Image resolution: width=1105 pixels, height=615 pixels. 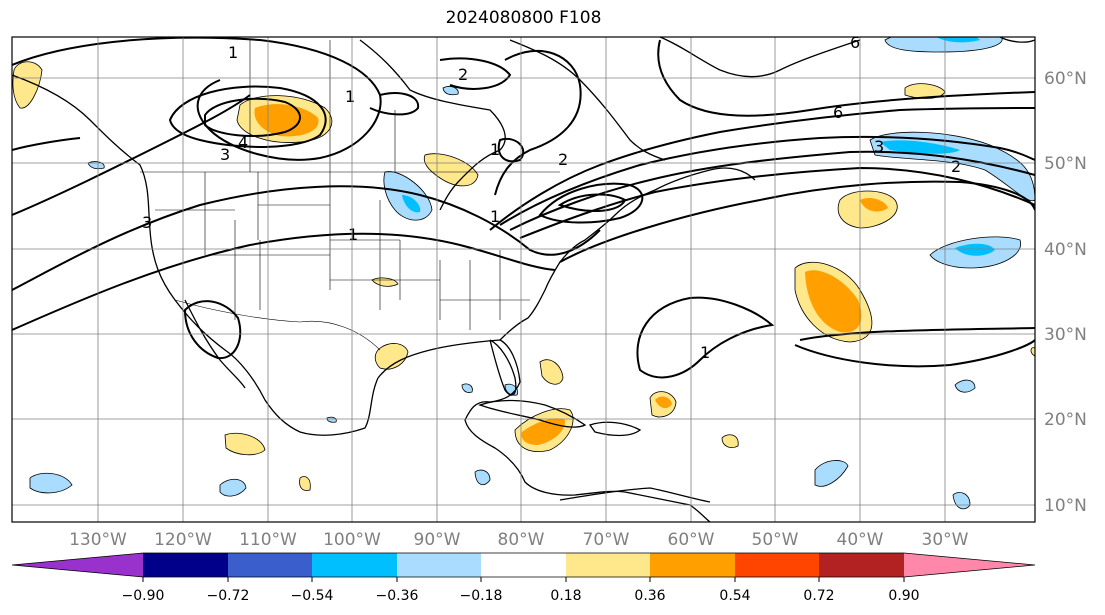 What do you see at coordinates (228, 596) in the screenshot?
I see `colorbar-tick-label: −0.72` at bounding box center [228, 596].